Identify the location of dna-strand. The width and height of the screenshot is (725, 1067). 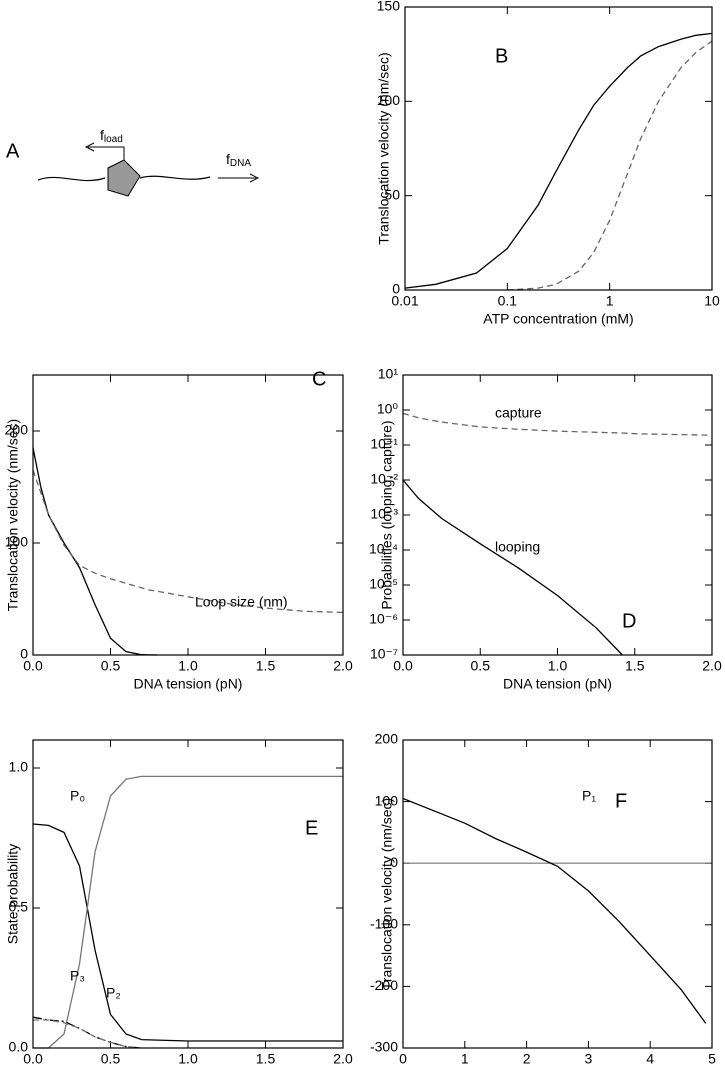
(124, 178).